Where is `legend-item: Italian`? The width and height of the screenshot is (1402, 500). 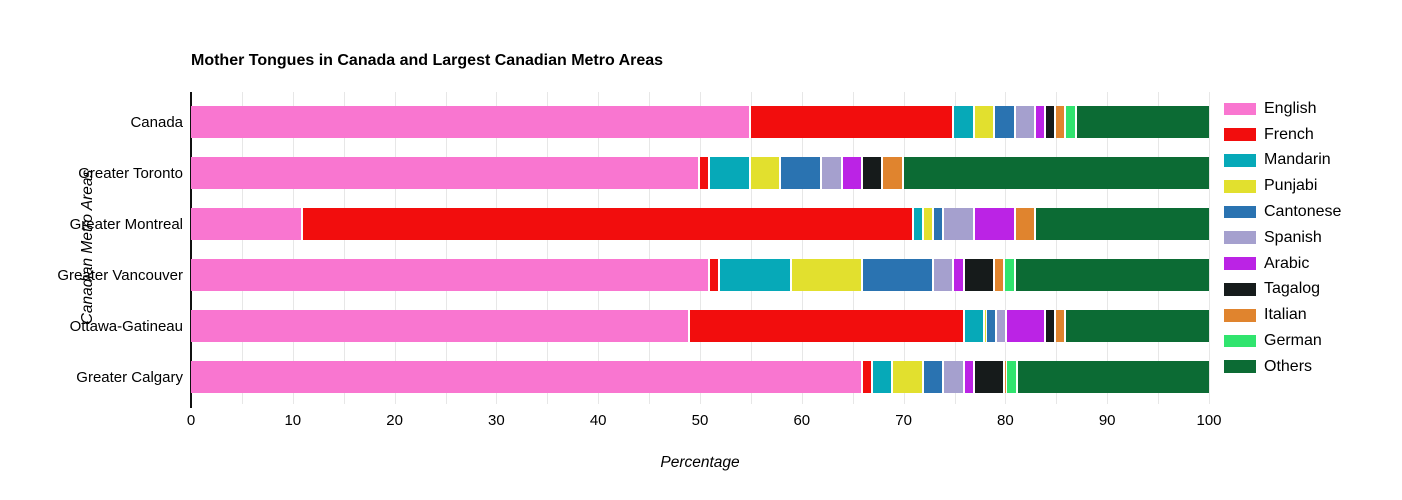
legend-item: Italian is located at coordinates (1282, 315).